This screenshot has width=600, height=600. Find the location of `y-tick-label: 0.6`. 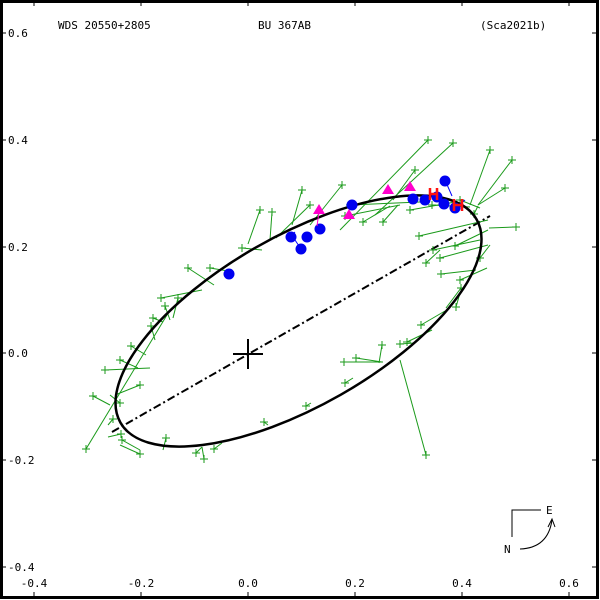

y-tick-label: 0.6 is located at coordinates (18, 33).